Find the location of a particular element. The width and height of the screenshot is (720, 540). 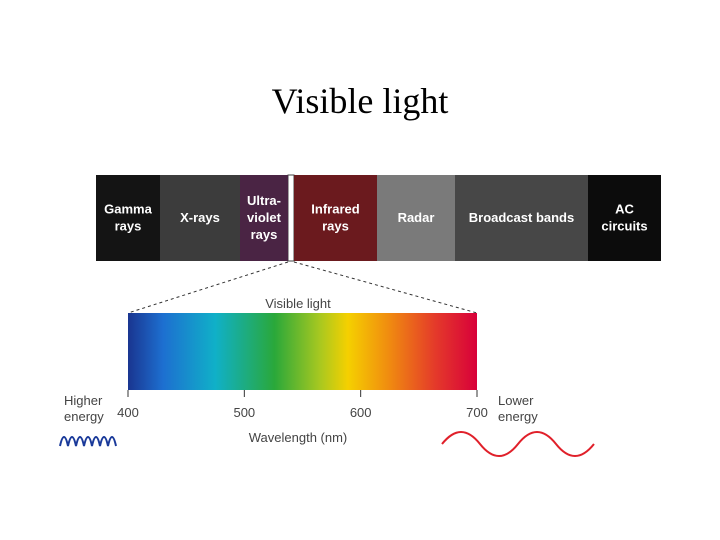

band-label: Broadcast bands is located at coordinates (521, 217).